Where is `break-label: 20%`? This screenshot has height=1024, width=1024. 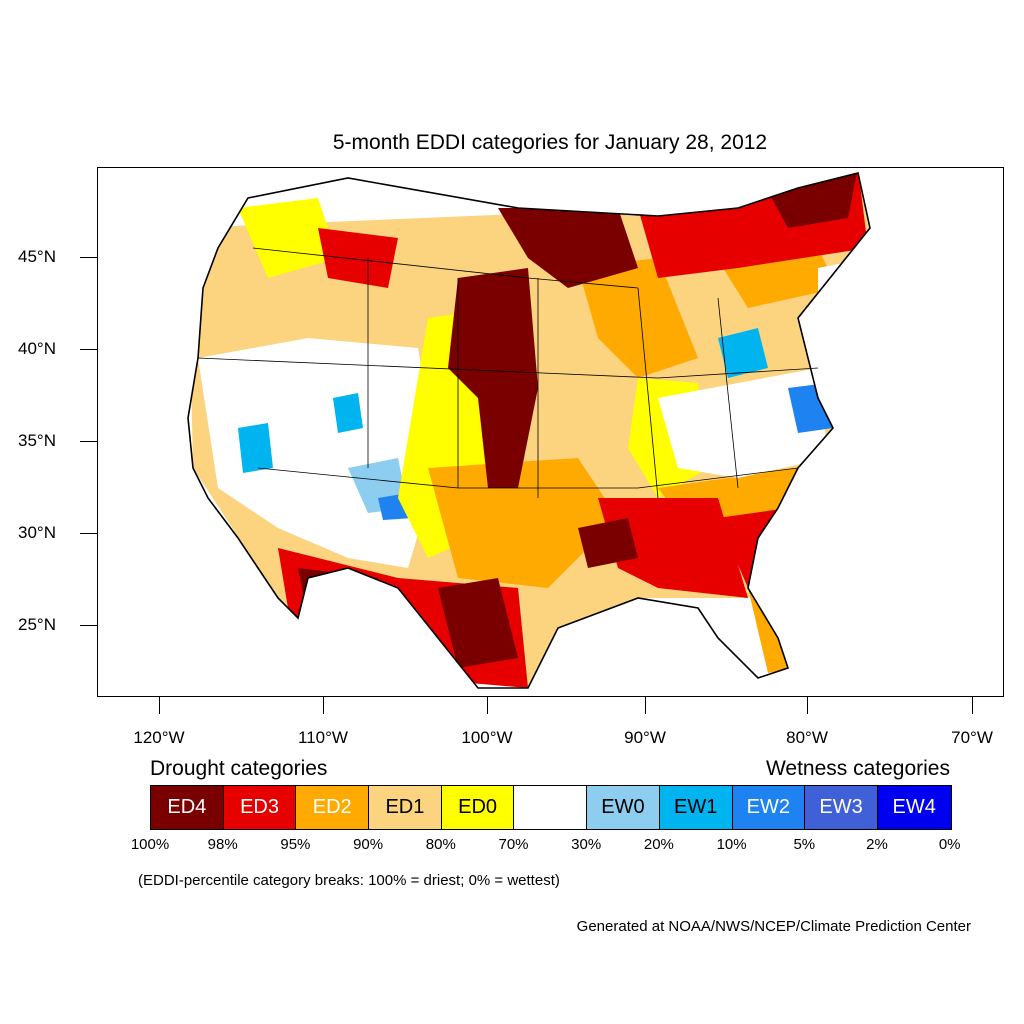 break-label: 20% is located at coordinates (658, 844).